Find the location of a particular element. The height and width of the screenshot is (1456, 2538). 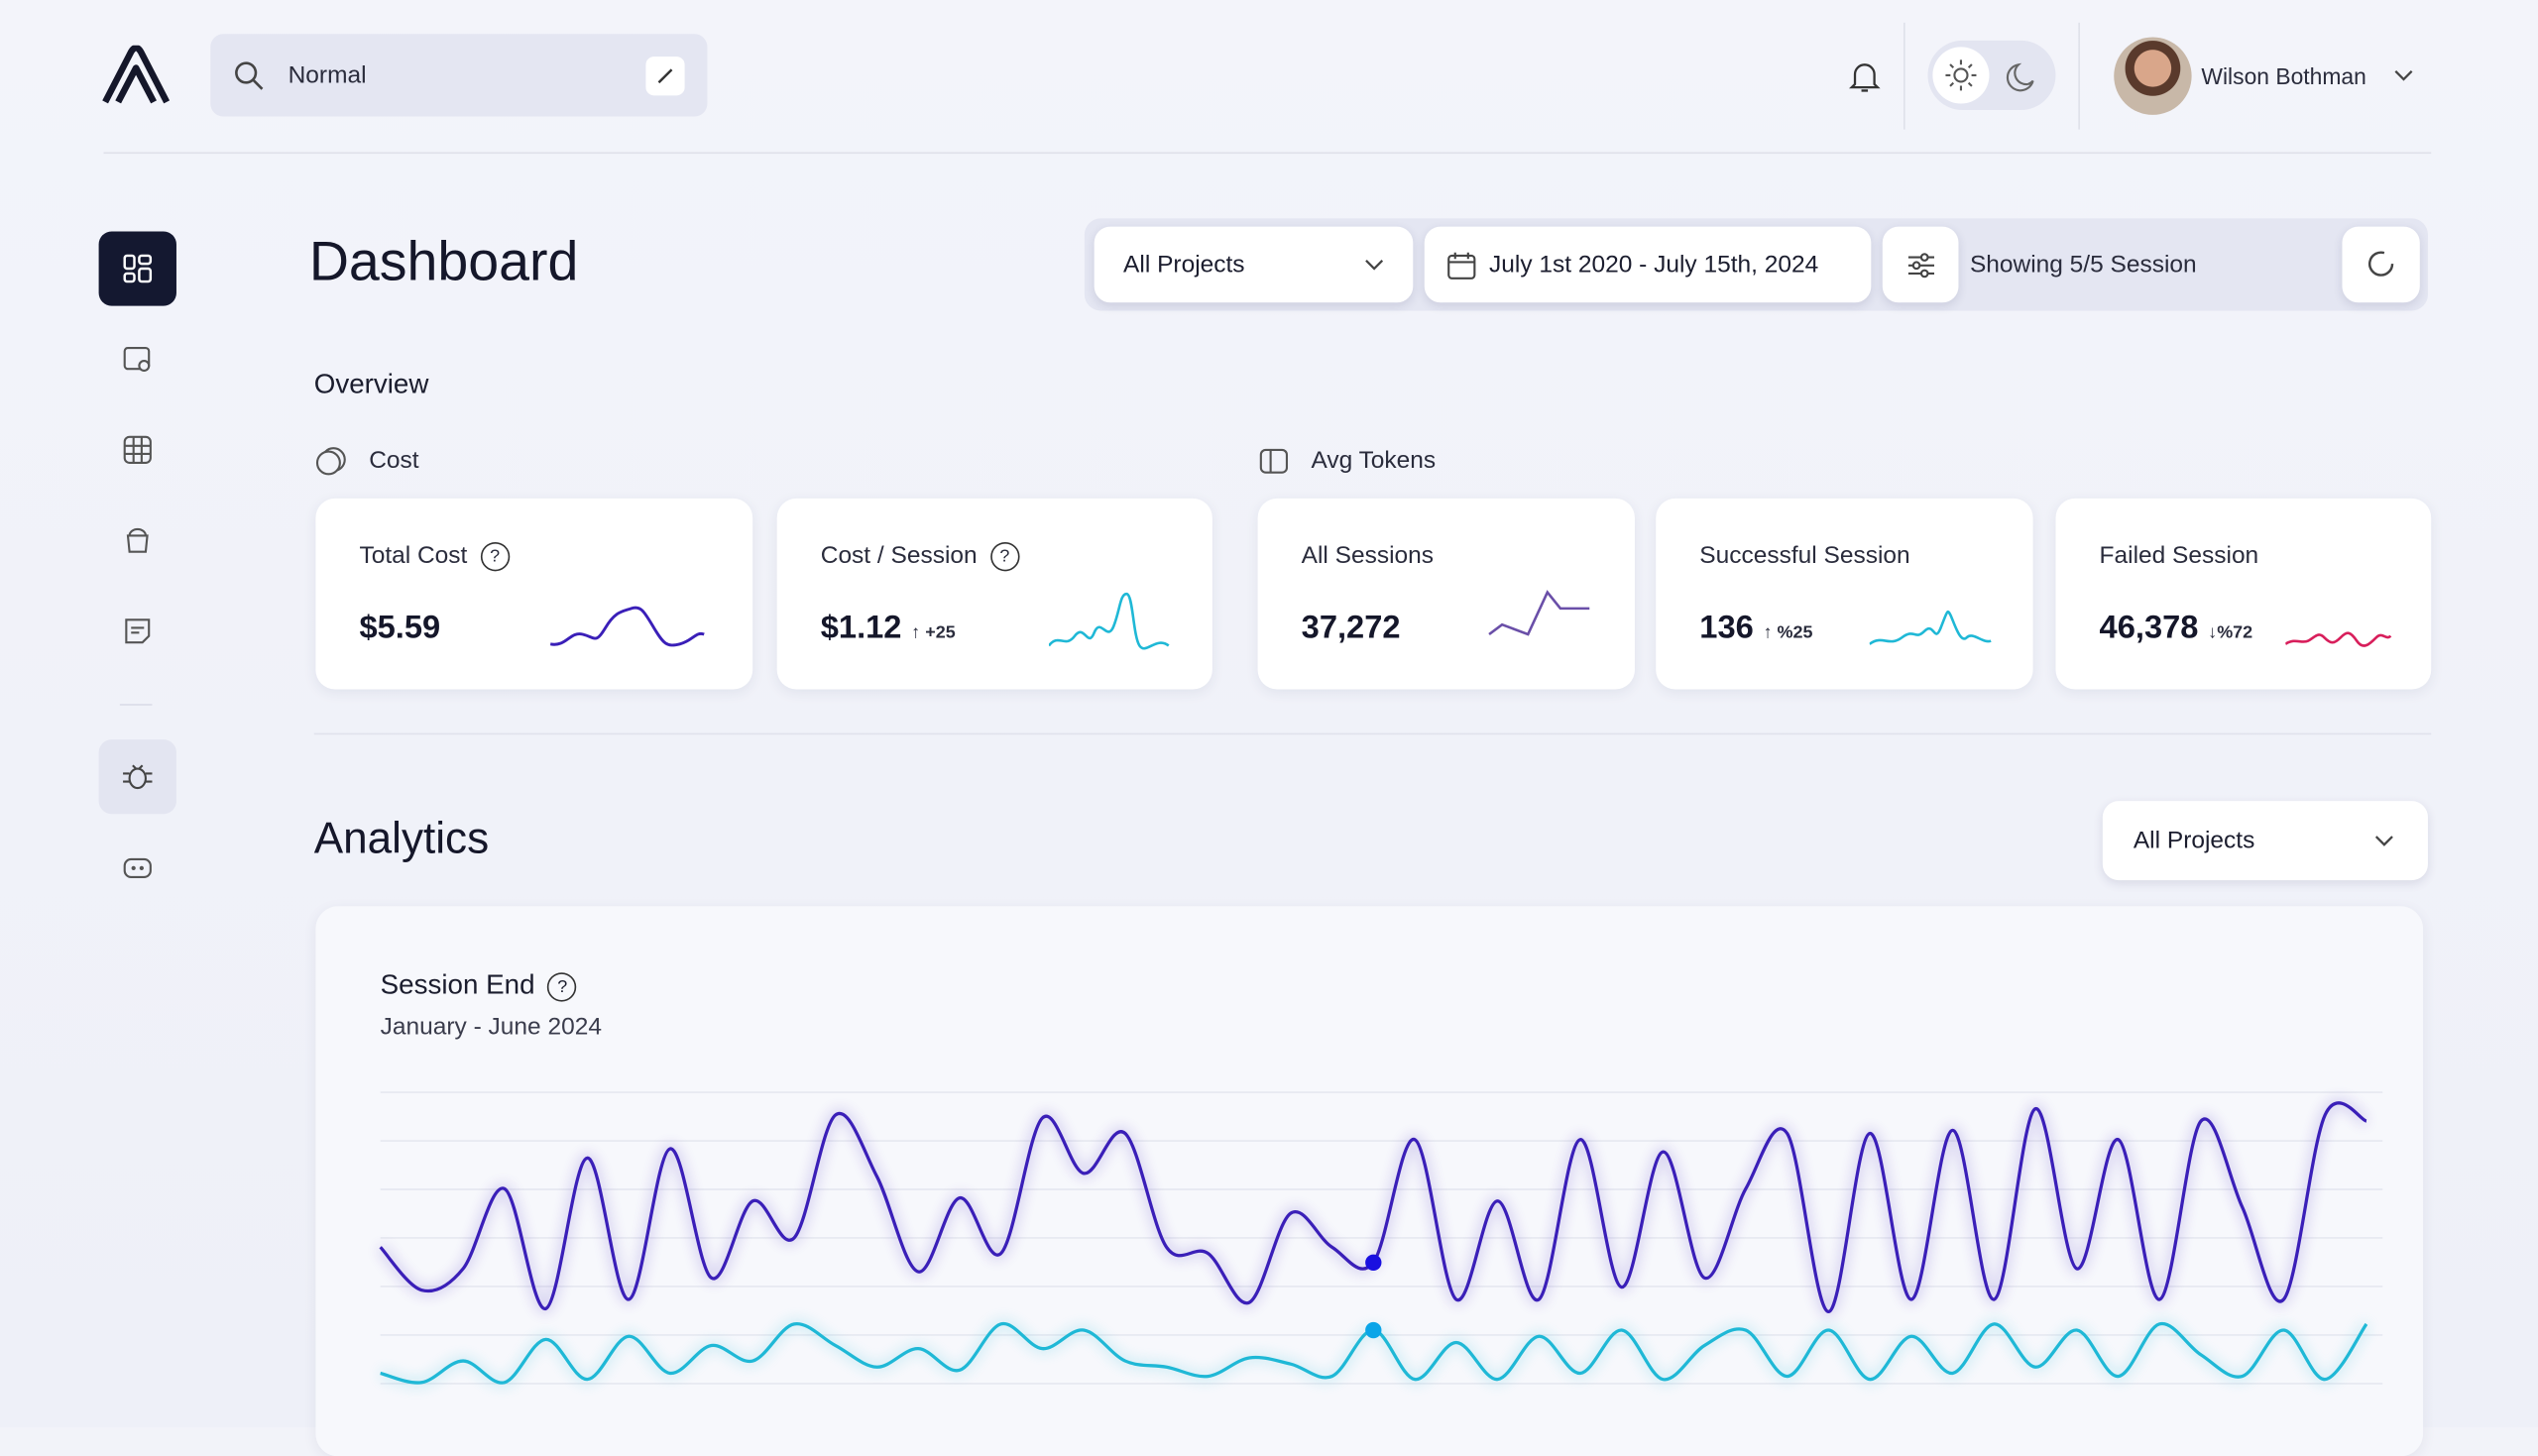

project-select: All Projects is located at coordinates (1254, 264).